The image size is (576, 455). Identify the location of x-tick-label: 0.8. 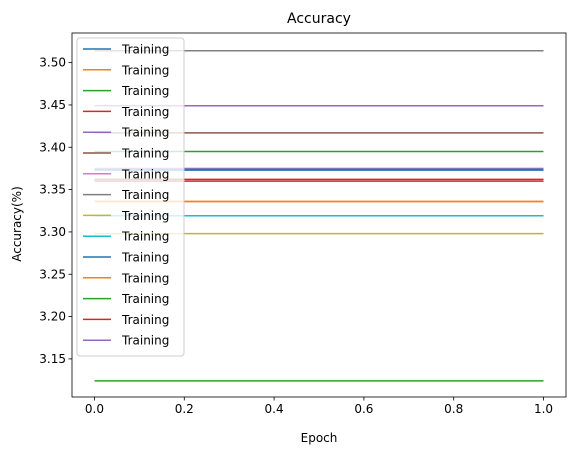
(453, 409).